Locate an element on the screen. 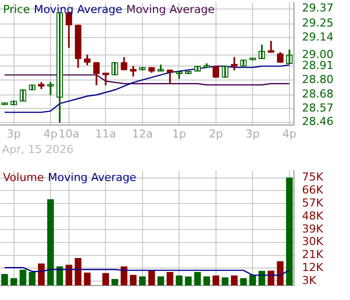 The height and width of the screenshot is (300, 350). y-tick-label: 29.14 is located at coordinates (318, 37).